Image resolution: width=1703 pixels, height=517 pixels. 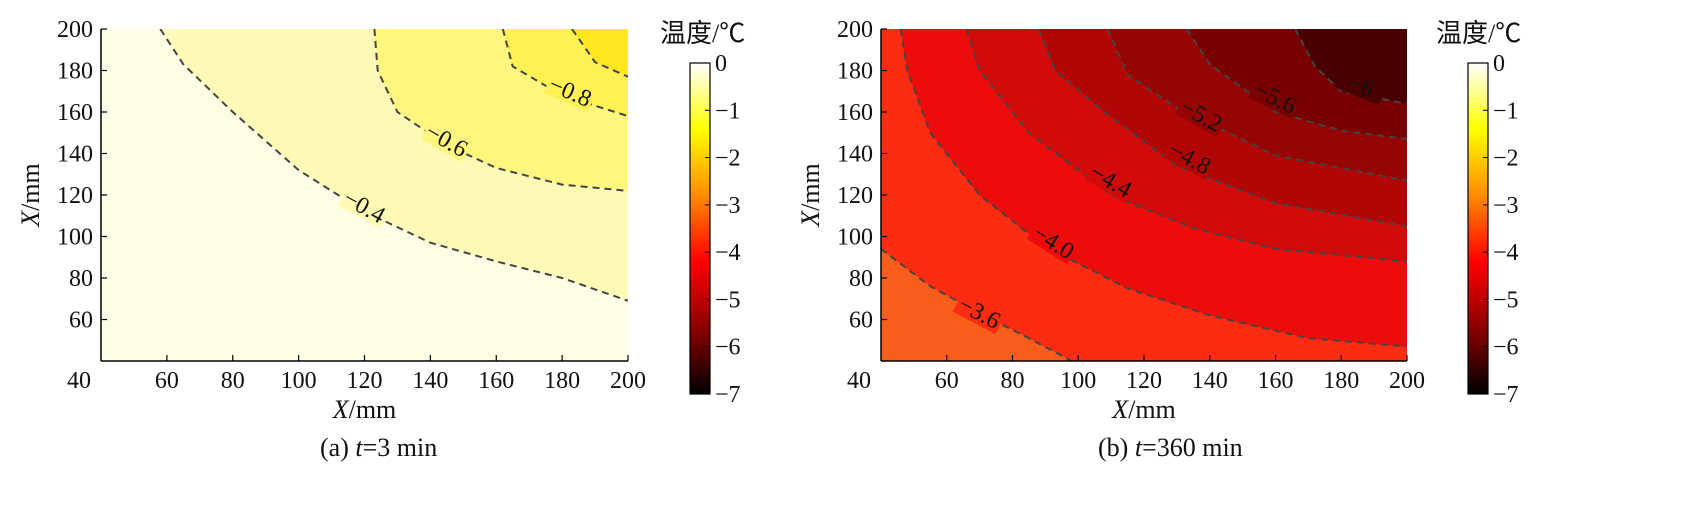 What do you see at coordinates (337, 447) in the screenshot?
I see `caption-prefix: (a)` at bounding box center [337, 447].